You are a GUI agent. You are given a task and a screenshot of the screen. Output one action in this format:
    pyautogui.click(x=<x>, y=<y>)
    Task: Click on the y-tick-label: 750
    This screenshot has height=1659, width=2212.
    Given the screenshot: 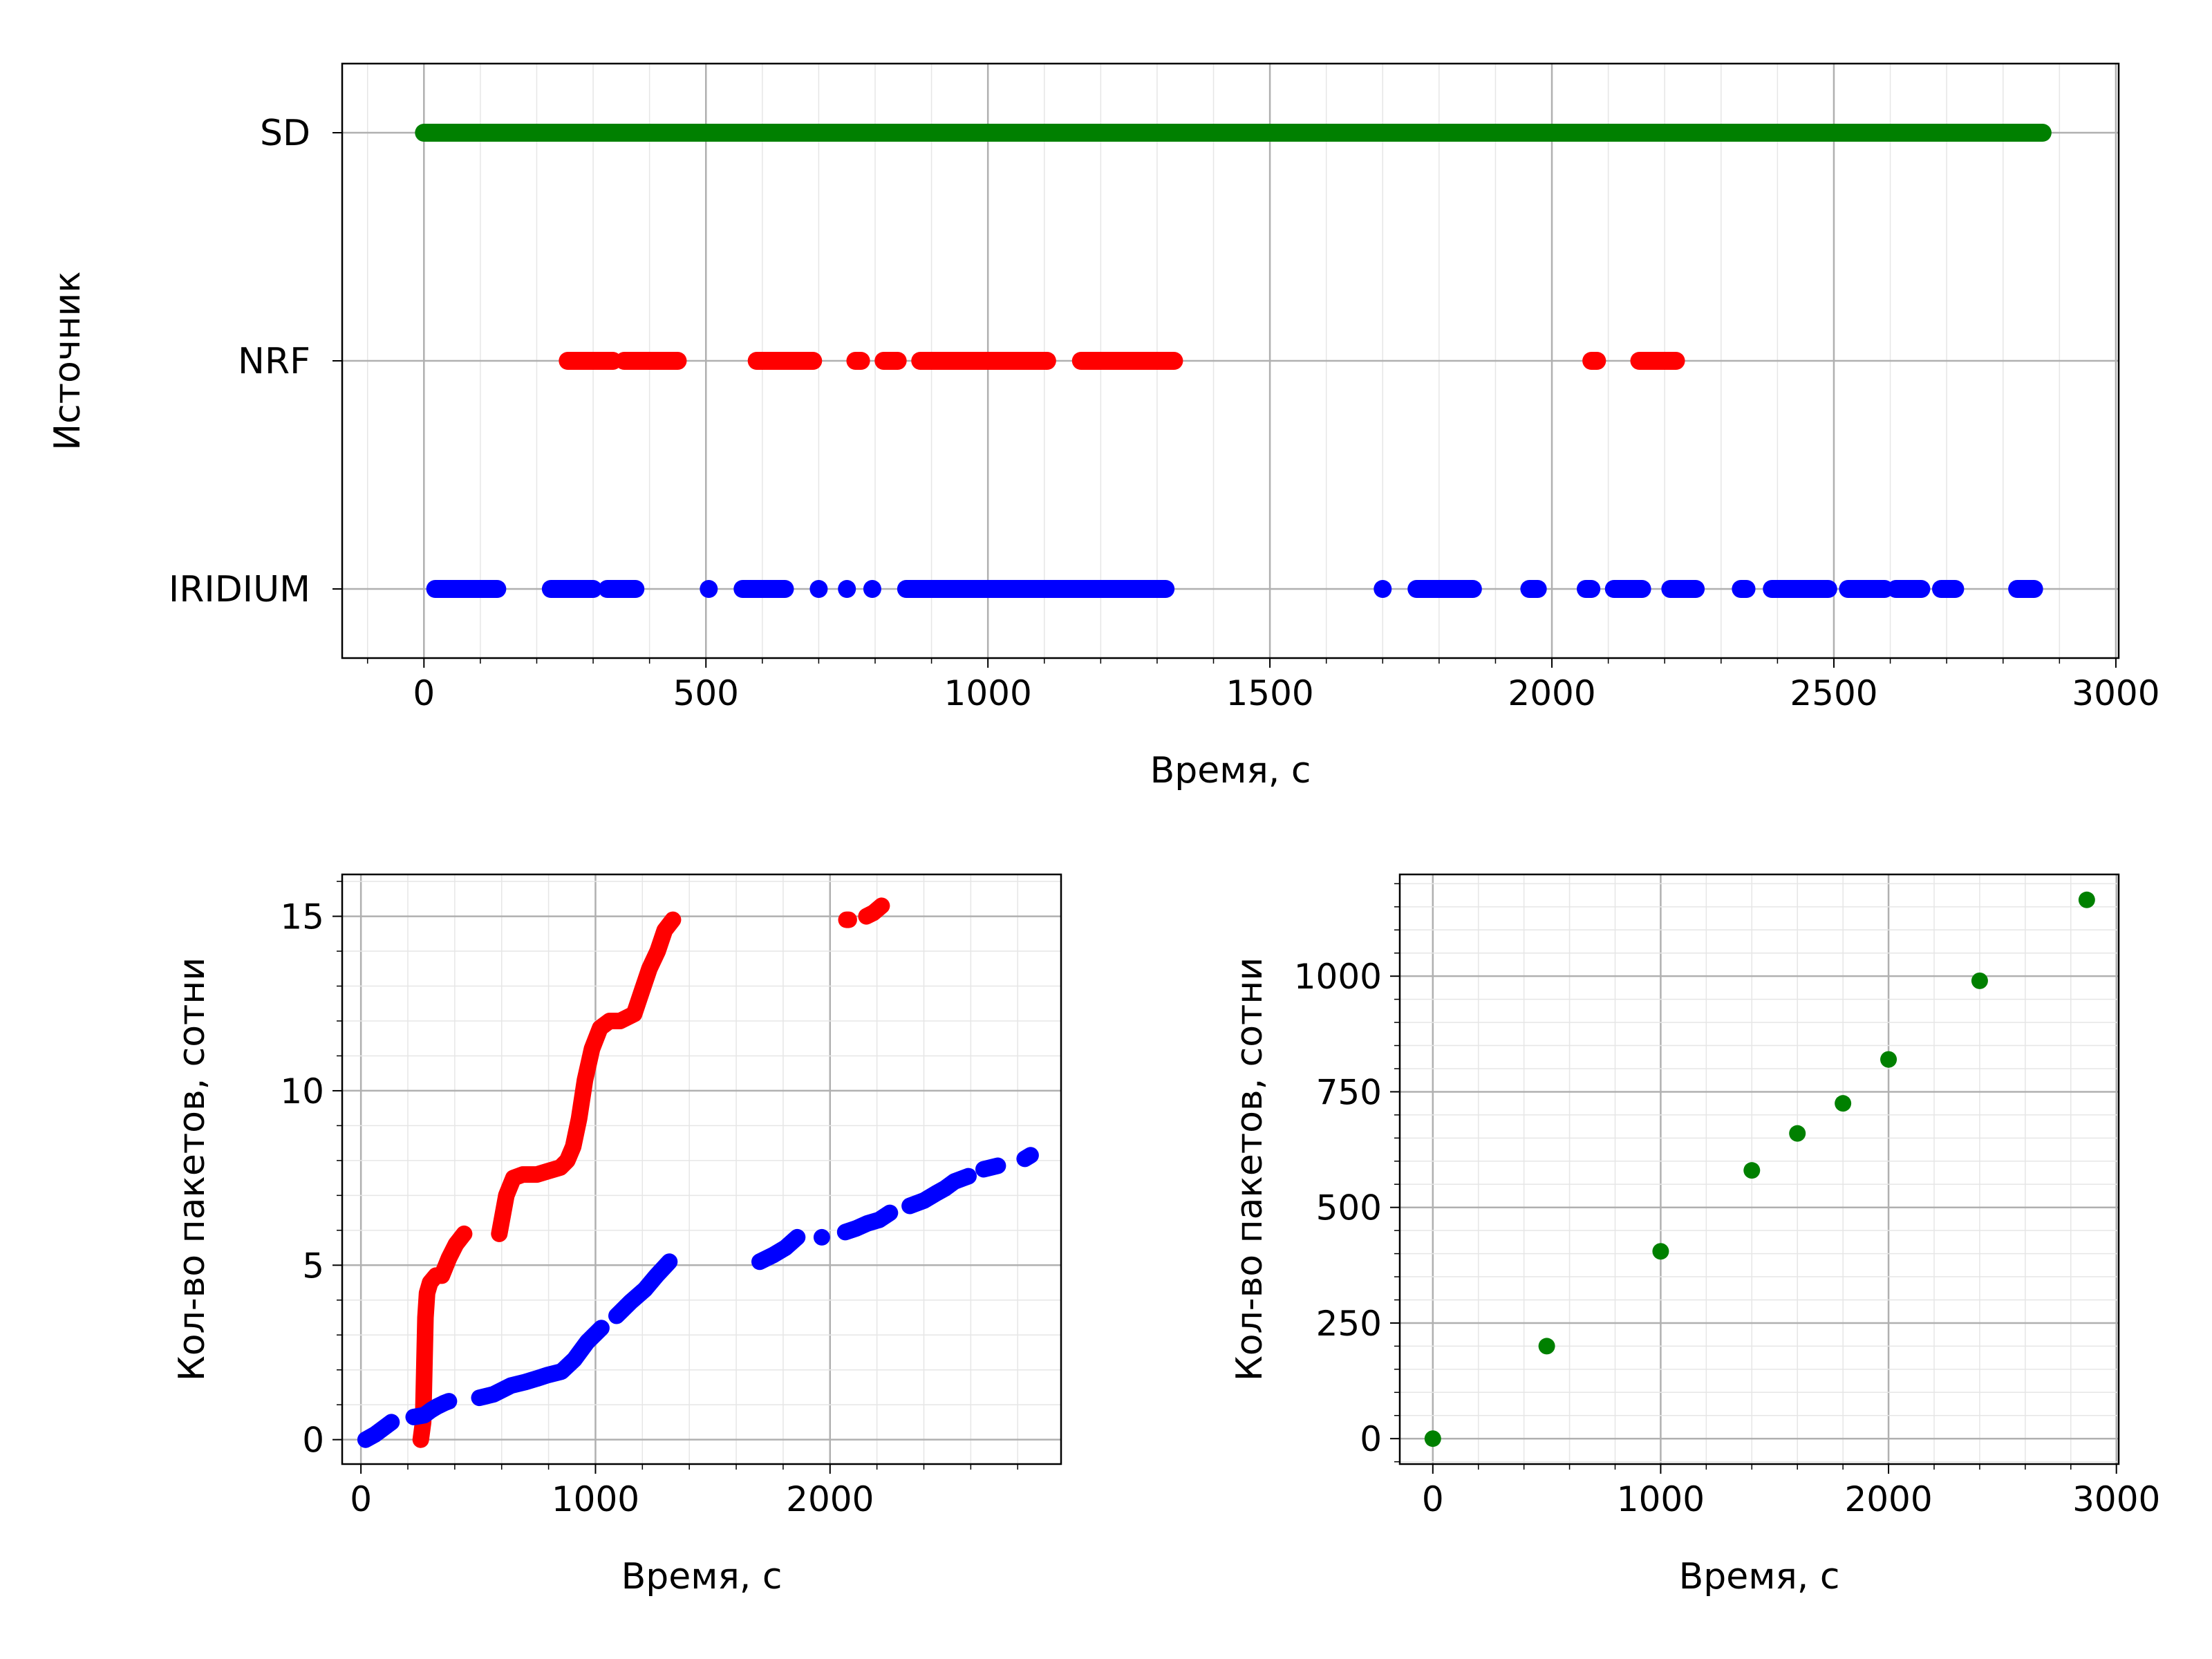 What is the action you would take?
    pyautogui.click(x=1349, y=1092)
    